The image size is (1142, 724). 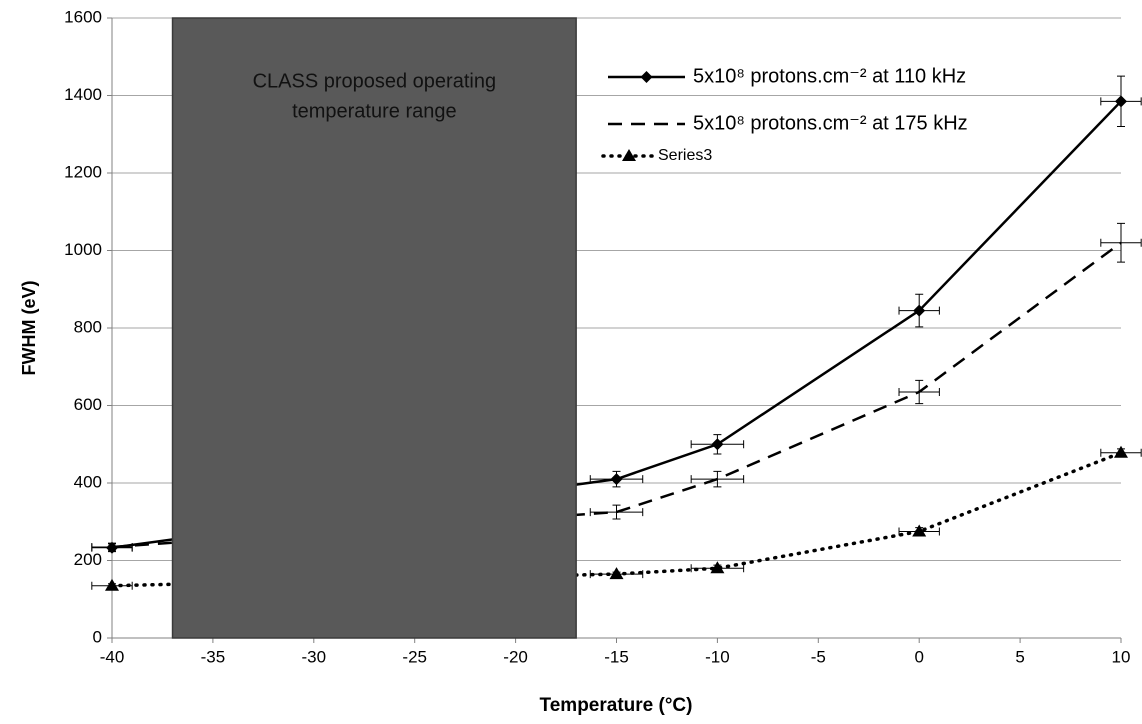 I want to click on x-tick-label: -20, so click(x=515, y=656).